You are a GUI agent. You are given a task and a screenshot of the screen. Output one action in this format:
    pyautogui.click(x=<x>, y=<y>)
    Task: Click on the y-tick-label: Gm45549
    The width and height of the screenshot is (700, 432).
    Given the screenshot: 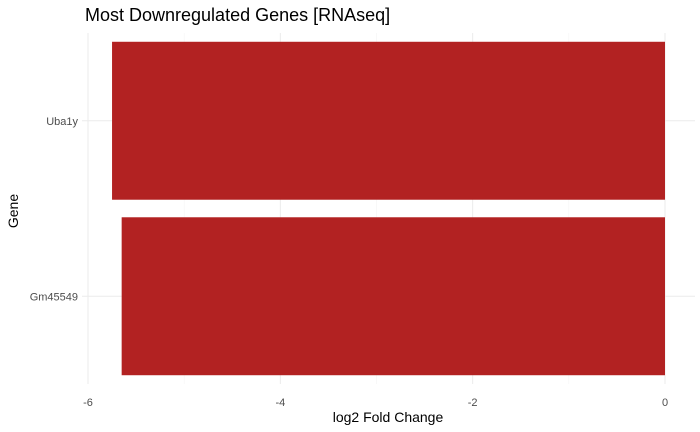 What is the action you would take?
    pyautogui.click(x=54, y=297)
    